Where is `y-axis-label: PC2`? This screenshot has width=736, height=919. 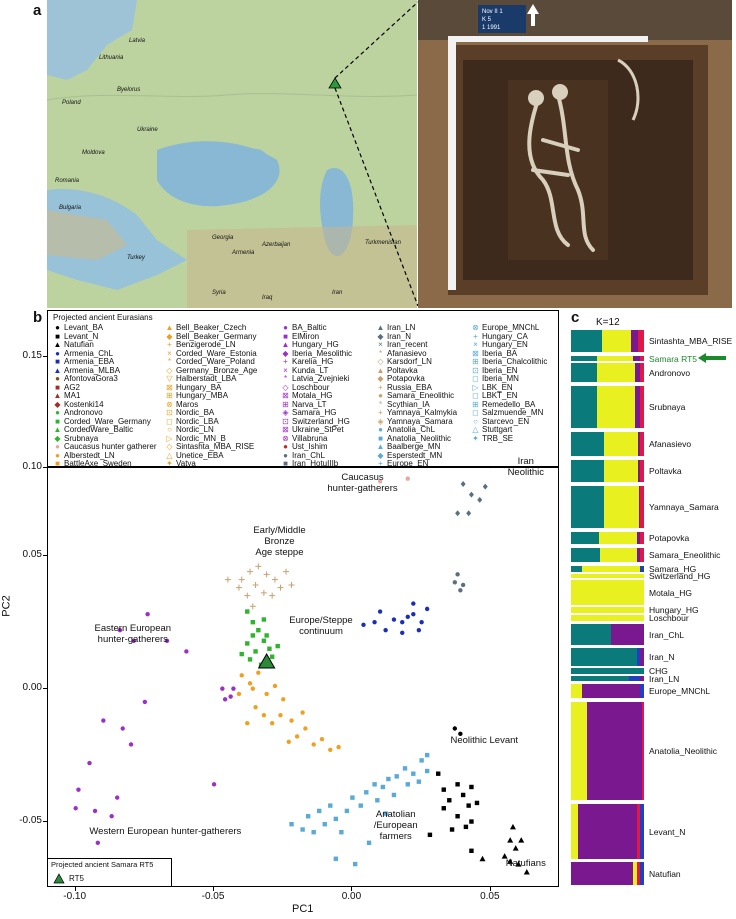
y-axis-label: PC2 is located at coordinates (6, 606).